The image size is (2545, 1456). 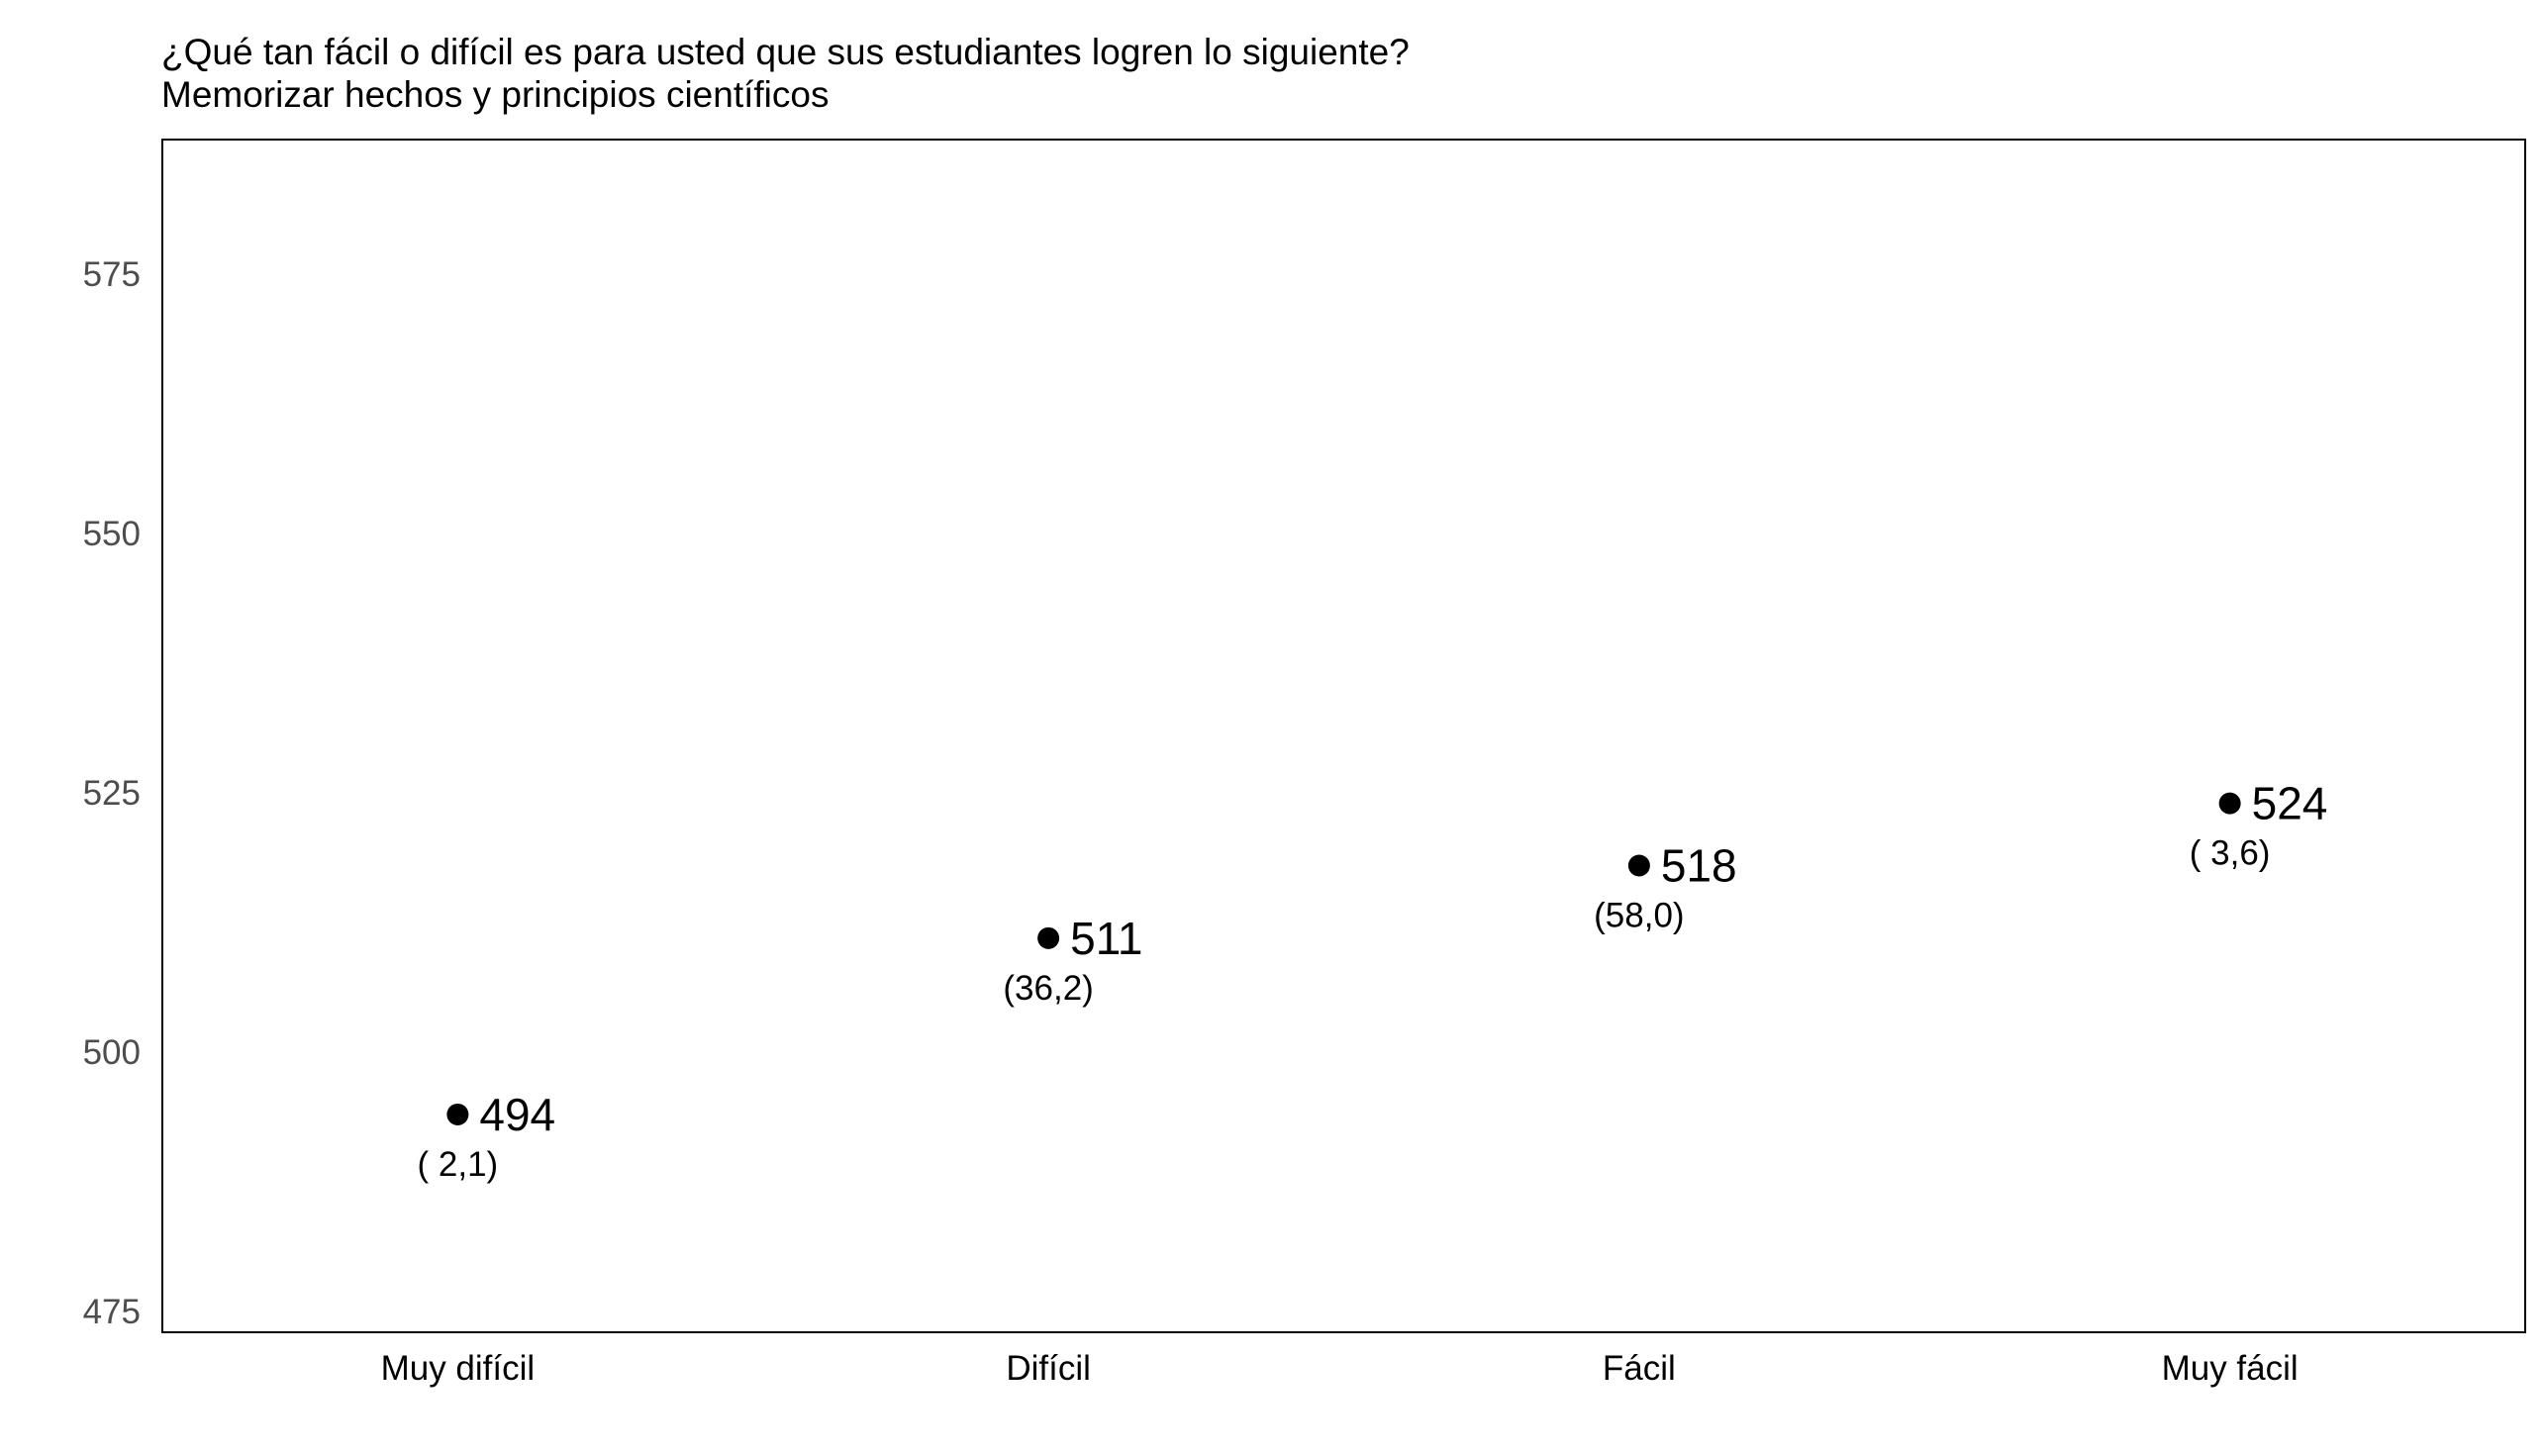 I want to click on y-tick-label: 525, so click(x=112, y=793).